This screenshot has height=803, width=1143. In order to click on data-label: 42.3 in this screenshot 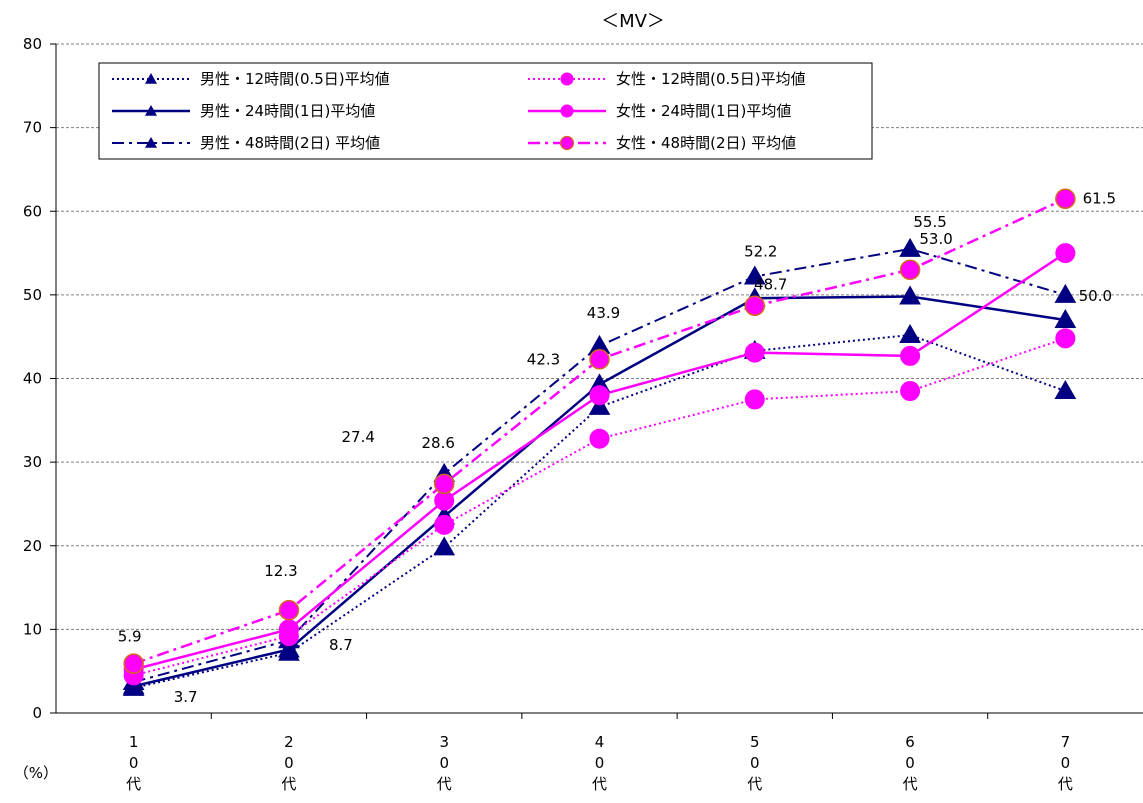, I will do `click(543, 359)`.